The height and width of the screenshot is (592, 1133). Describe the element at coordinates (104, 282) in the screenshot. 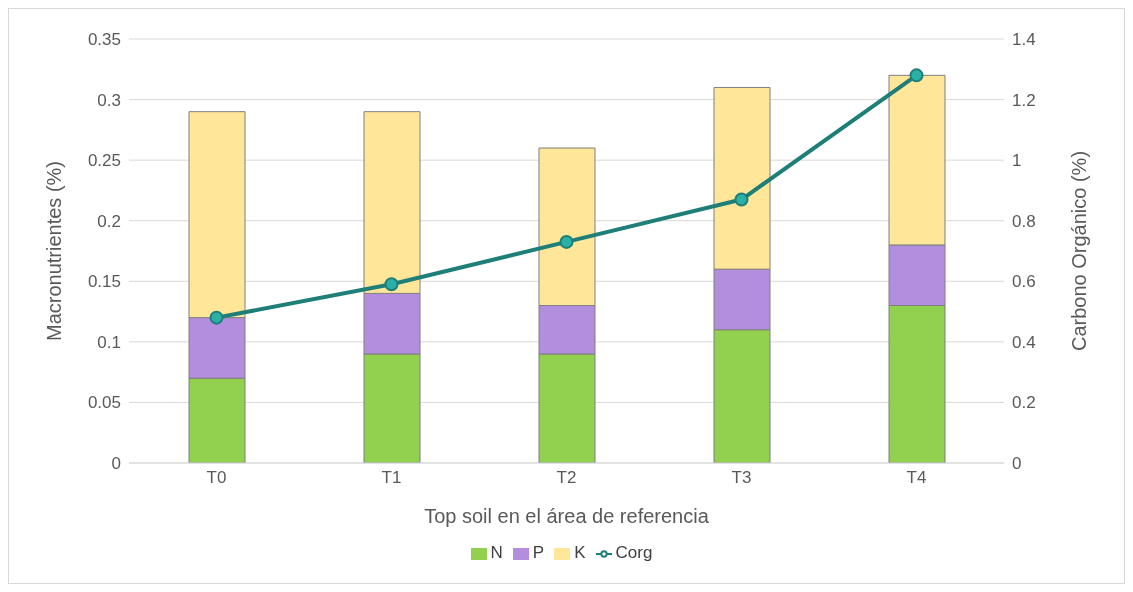

I see `y-tick-label: 0.15` at that location.